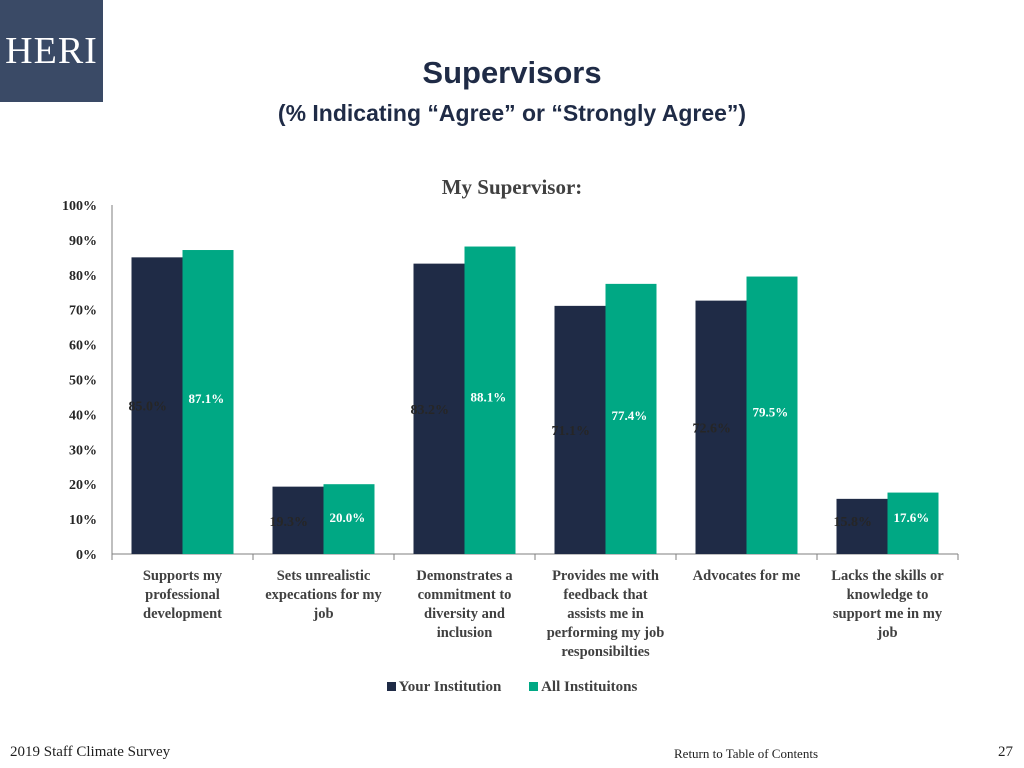  I want to click on logo-text: HERI, so click(51, 51).